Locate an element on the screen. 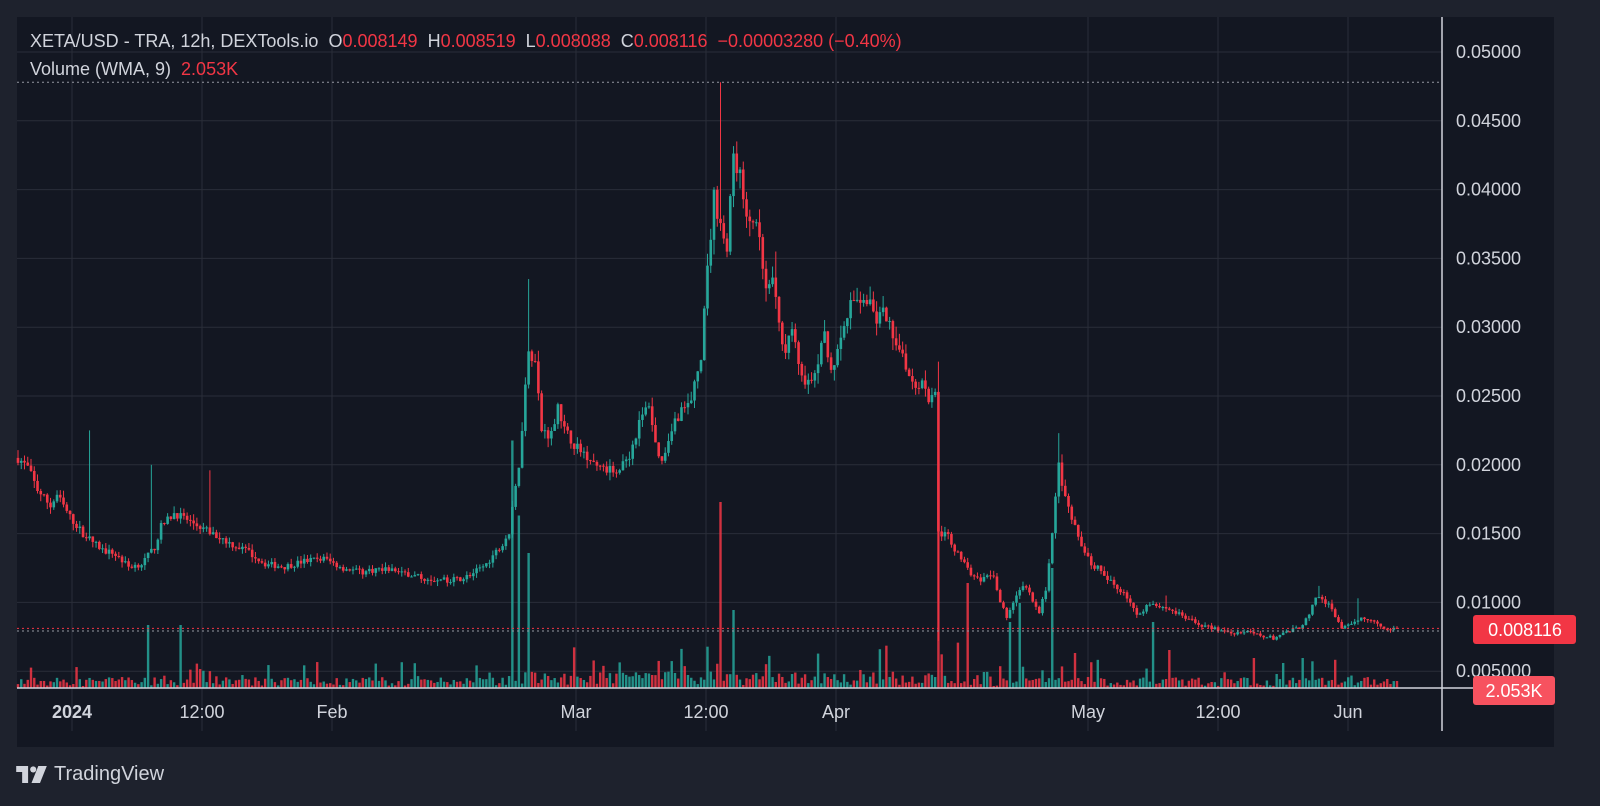 The width and height of the screenshot is (1600, 806). y-tick-label: 0.01000 is located at coordinates (1488, 602).